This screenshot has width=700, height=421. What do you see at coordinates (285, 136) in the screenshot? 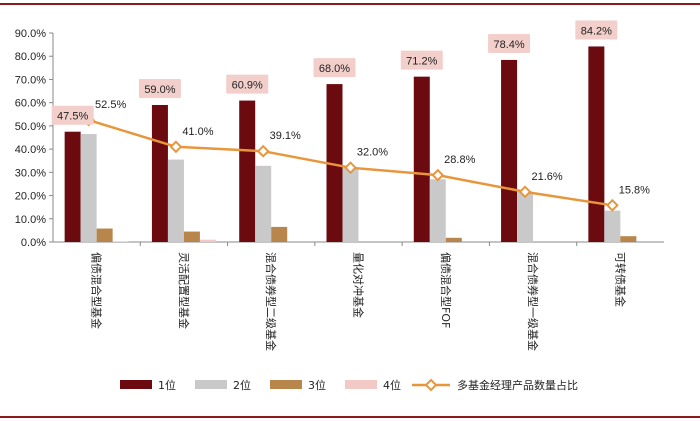
I see `line-data-label: 39.1%` at bounding box center [285, 136].